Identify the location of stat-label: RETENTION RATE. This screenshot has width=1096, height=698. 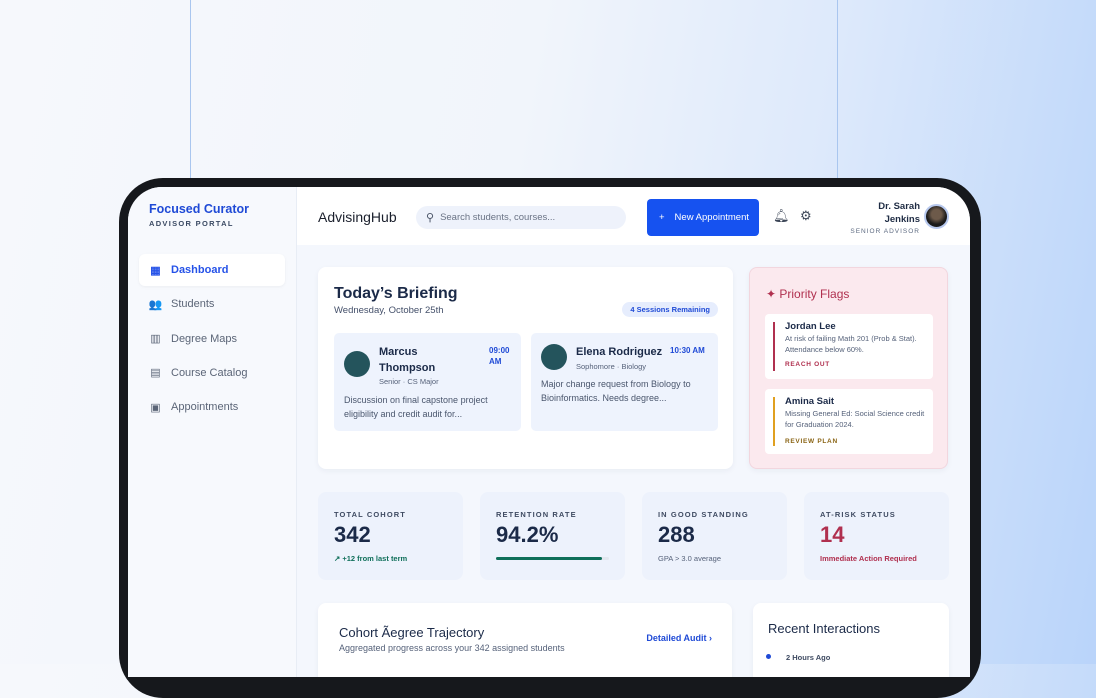
(536, 514).